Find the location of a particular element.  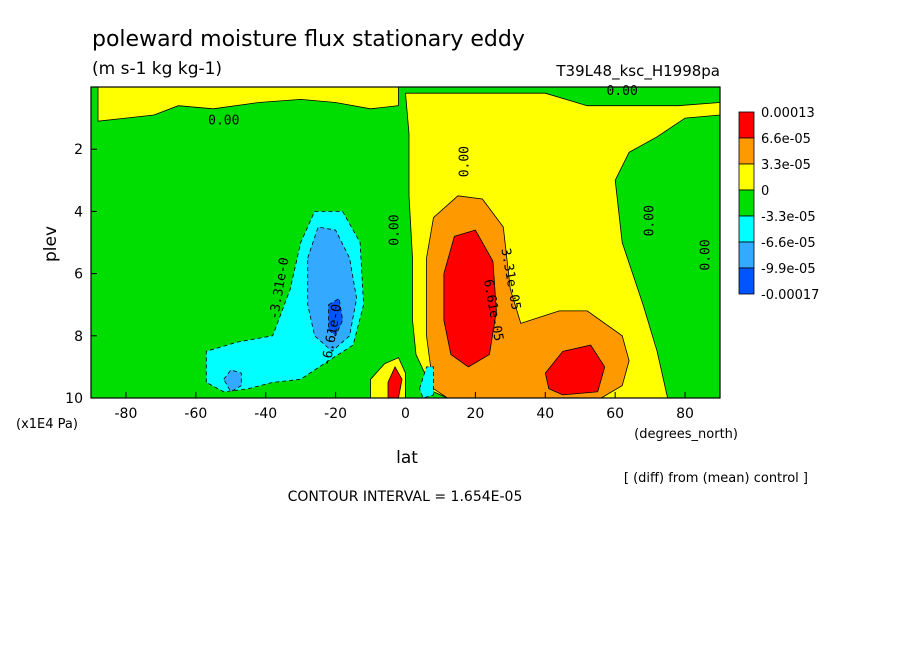

x-tick-label: -20 is located at coordinates (335, 414).